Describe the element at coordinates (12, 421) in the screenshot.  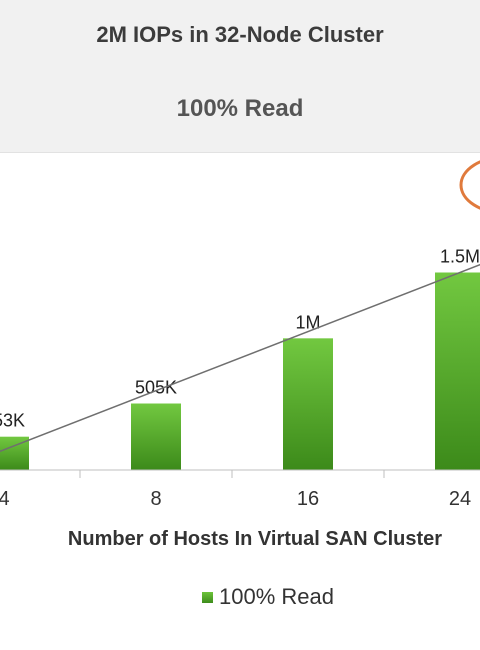
I see `bar-value-label: 253K` at that location.